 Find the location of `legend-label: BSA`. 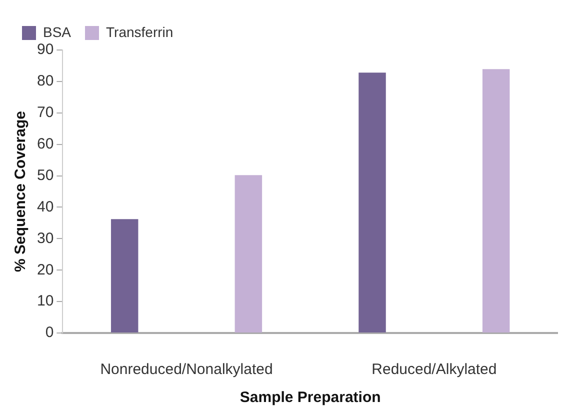

legend-label: BSA is located at coordinates (57, 32).